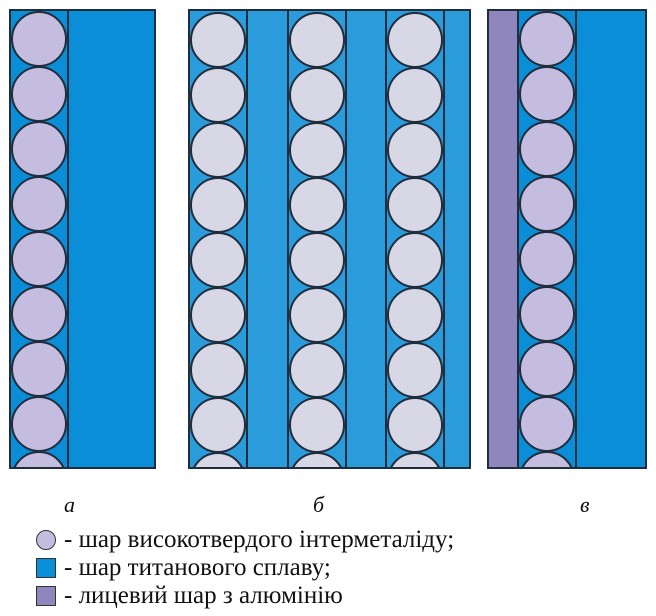 Image resolution: width=656 pixels, height=616 pixels. What do you see at coordinates (46, 596) in the screenshot?
I see `purple-square-swatch-icon` at bounding box center [46, 596].